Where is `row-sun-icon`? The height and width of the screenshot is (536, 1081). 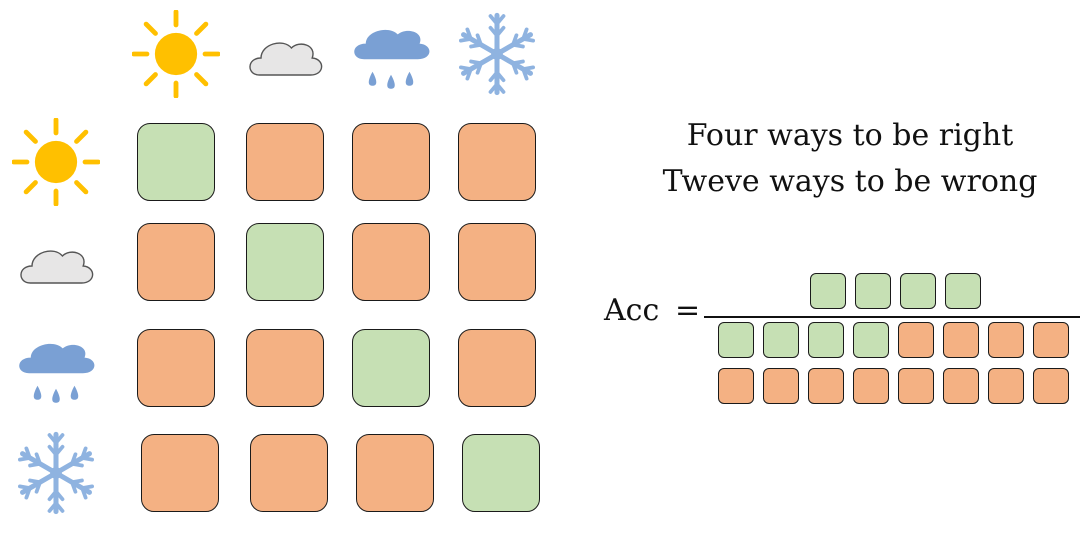 row-sun-icon is located at coordinates (56, 162).